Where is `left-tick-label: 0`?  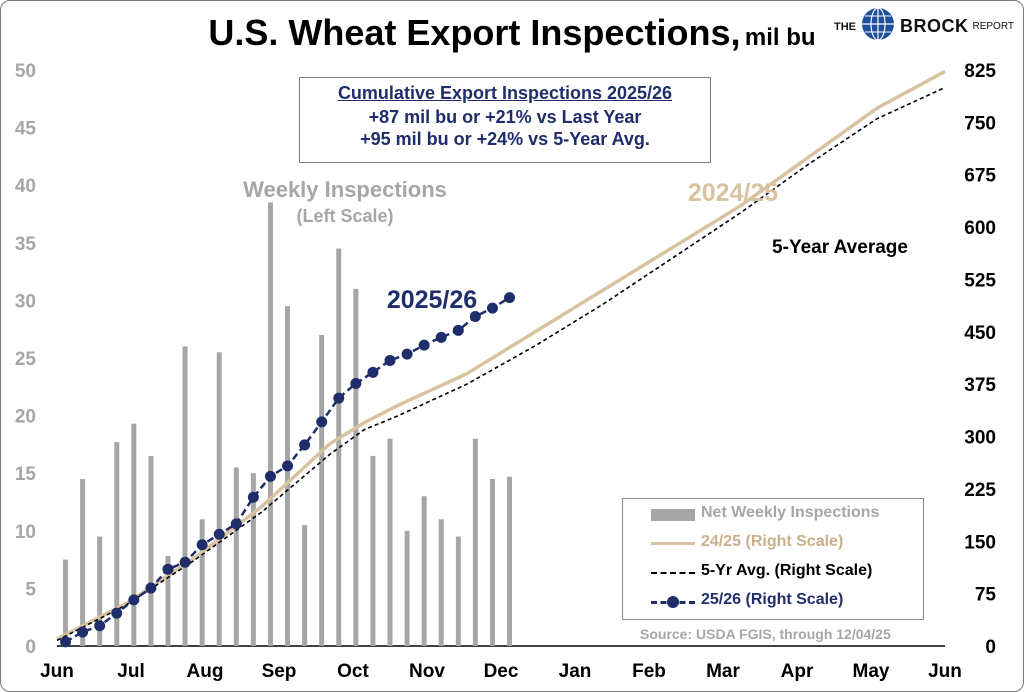 left-tick-label: 0 is located at coordinates (30, 647).